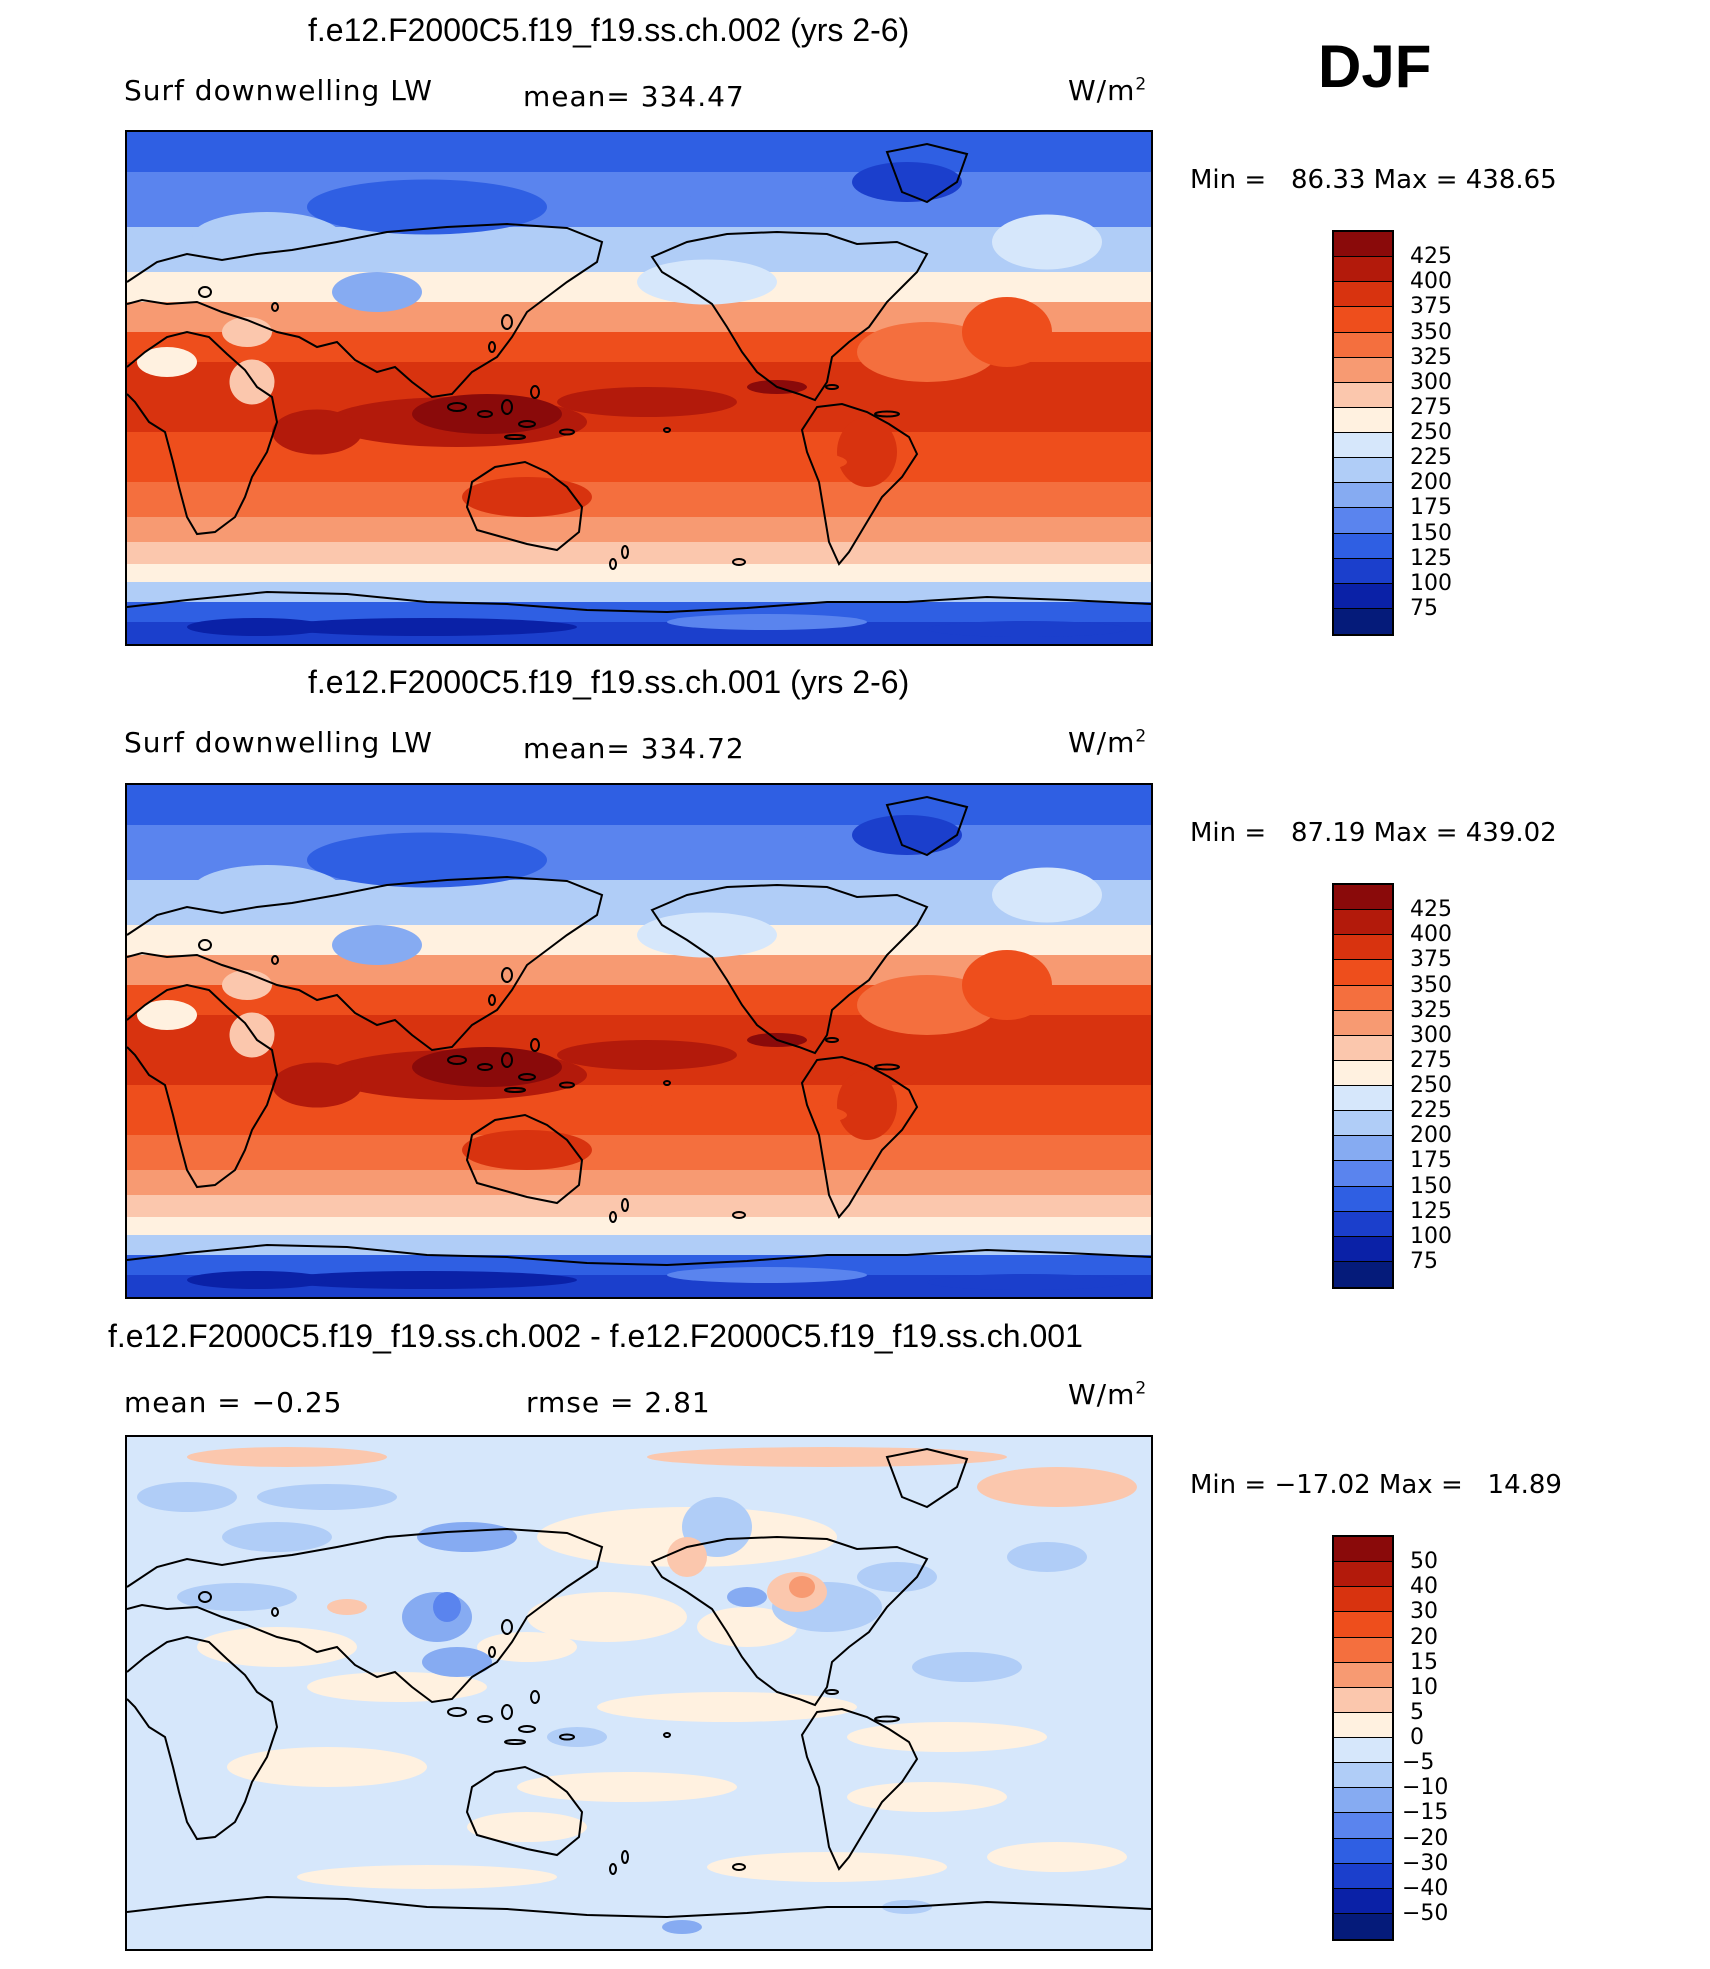 The width and height of the screenshot is (1710, 1969). What do you see at coordinates (1431, 483) in the screenshot?
I see `colorbar-tick-label: 200` at bounding box center [1431, 483].